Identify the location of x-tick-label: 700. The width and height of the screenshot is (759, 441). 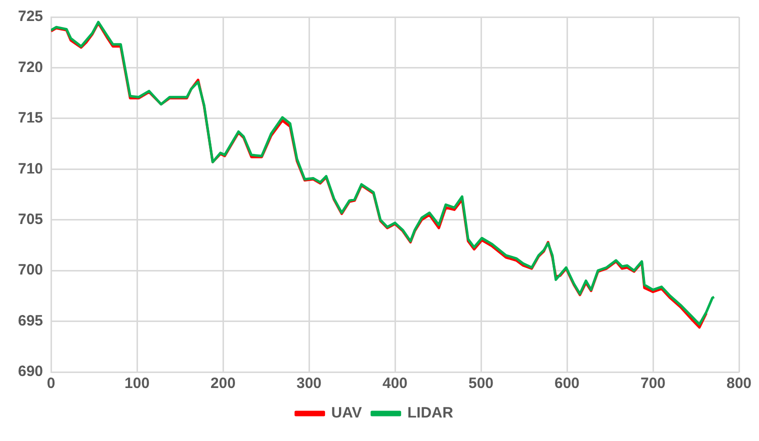
(653, 383).